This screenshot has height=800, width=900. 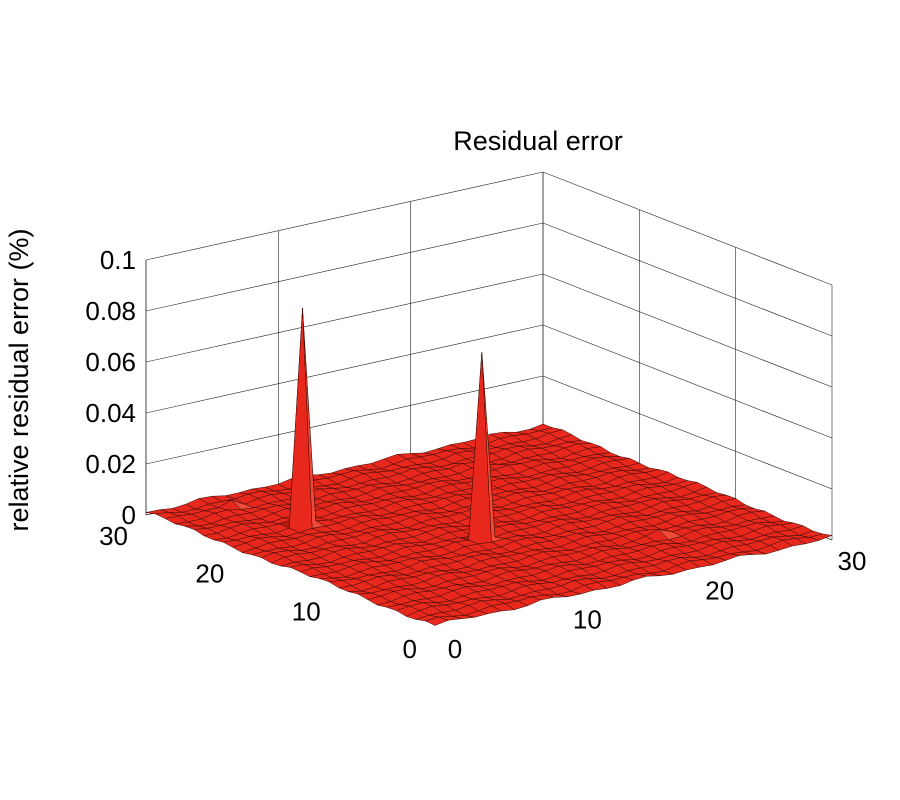 I want to click on x-tick-label: 30, so click(x=852, y=561).